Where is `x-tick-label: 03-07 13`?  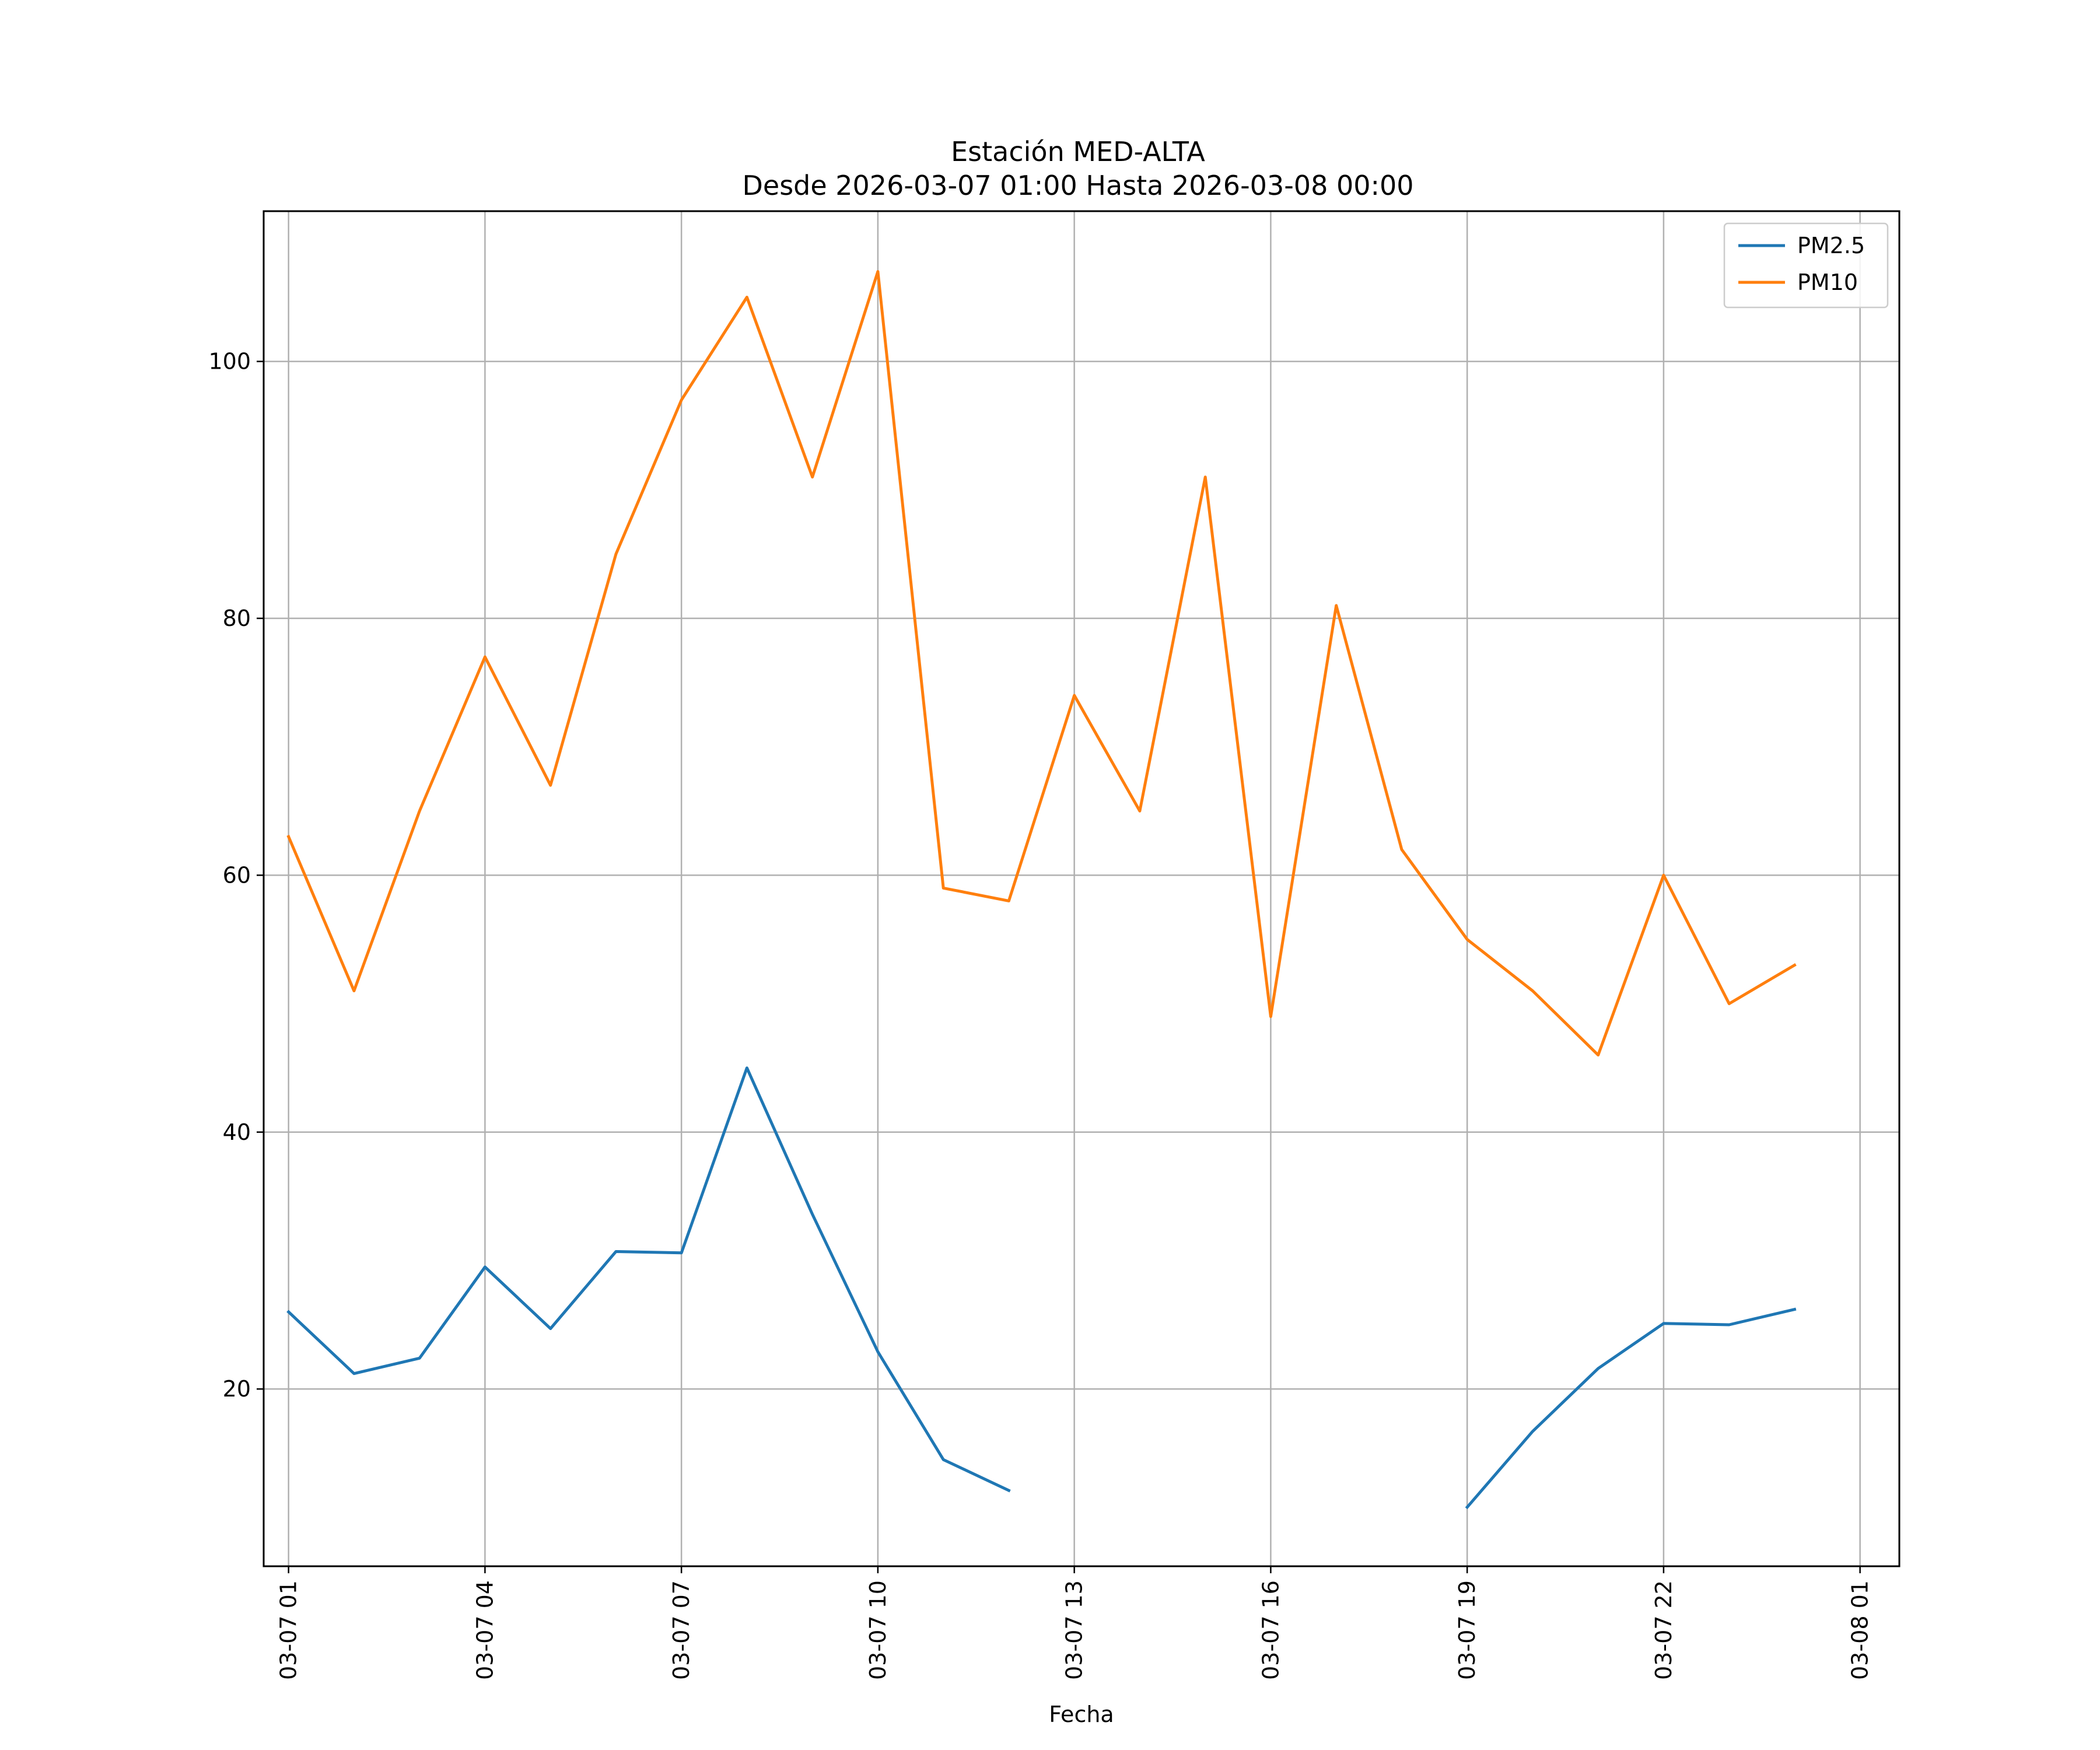
x-tick-label: 03-07 13 is located at coordinates (1074, 1630).